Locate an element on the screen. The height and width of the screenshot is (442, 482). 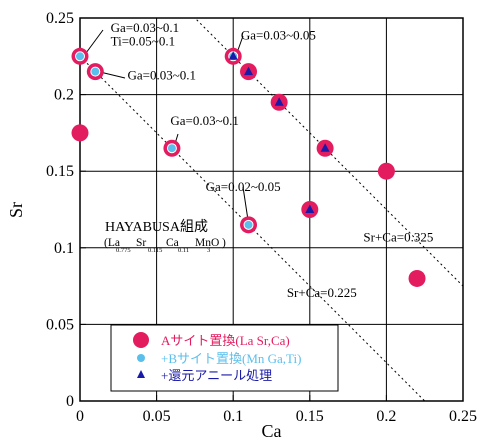
legend-marker-annealed is located at coordinates (141, 374).